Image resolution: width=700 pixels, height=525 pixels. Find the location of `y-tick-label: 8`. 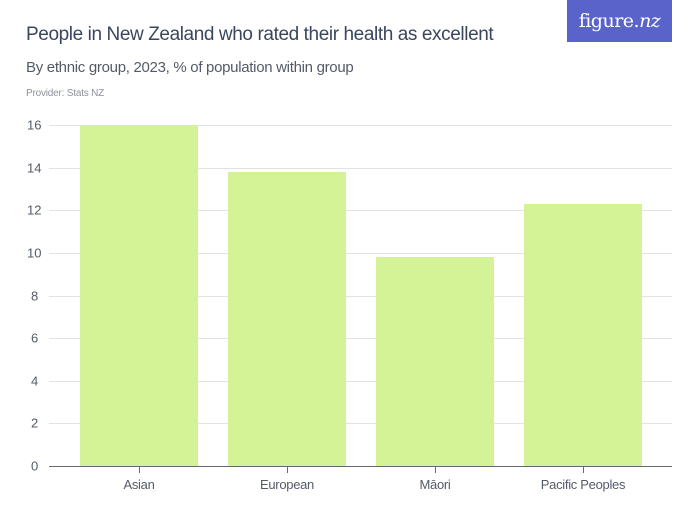

y-tick-label: 8 is located at coordinates (35, 295).